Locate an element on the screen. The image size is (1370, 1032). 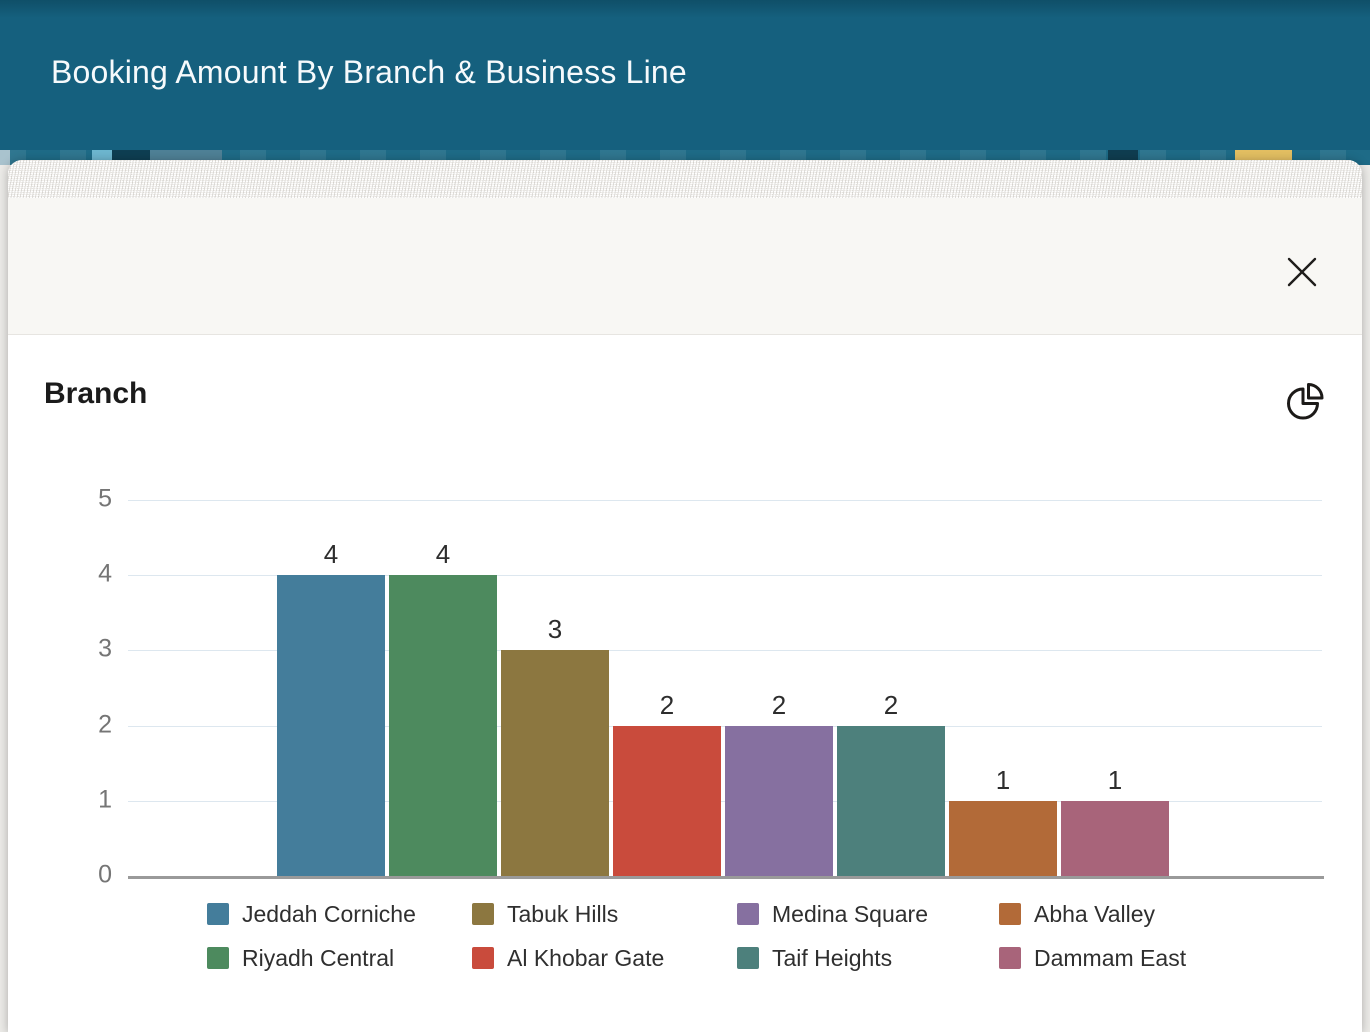
legend-label: Taif Heights is located at coordinates (832, 958).